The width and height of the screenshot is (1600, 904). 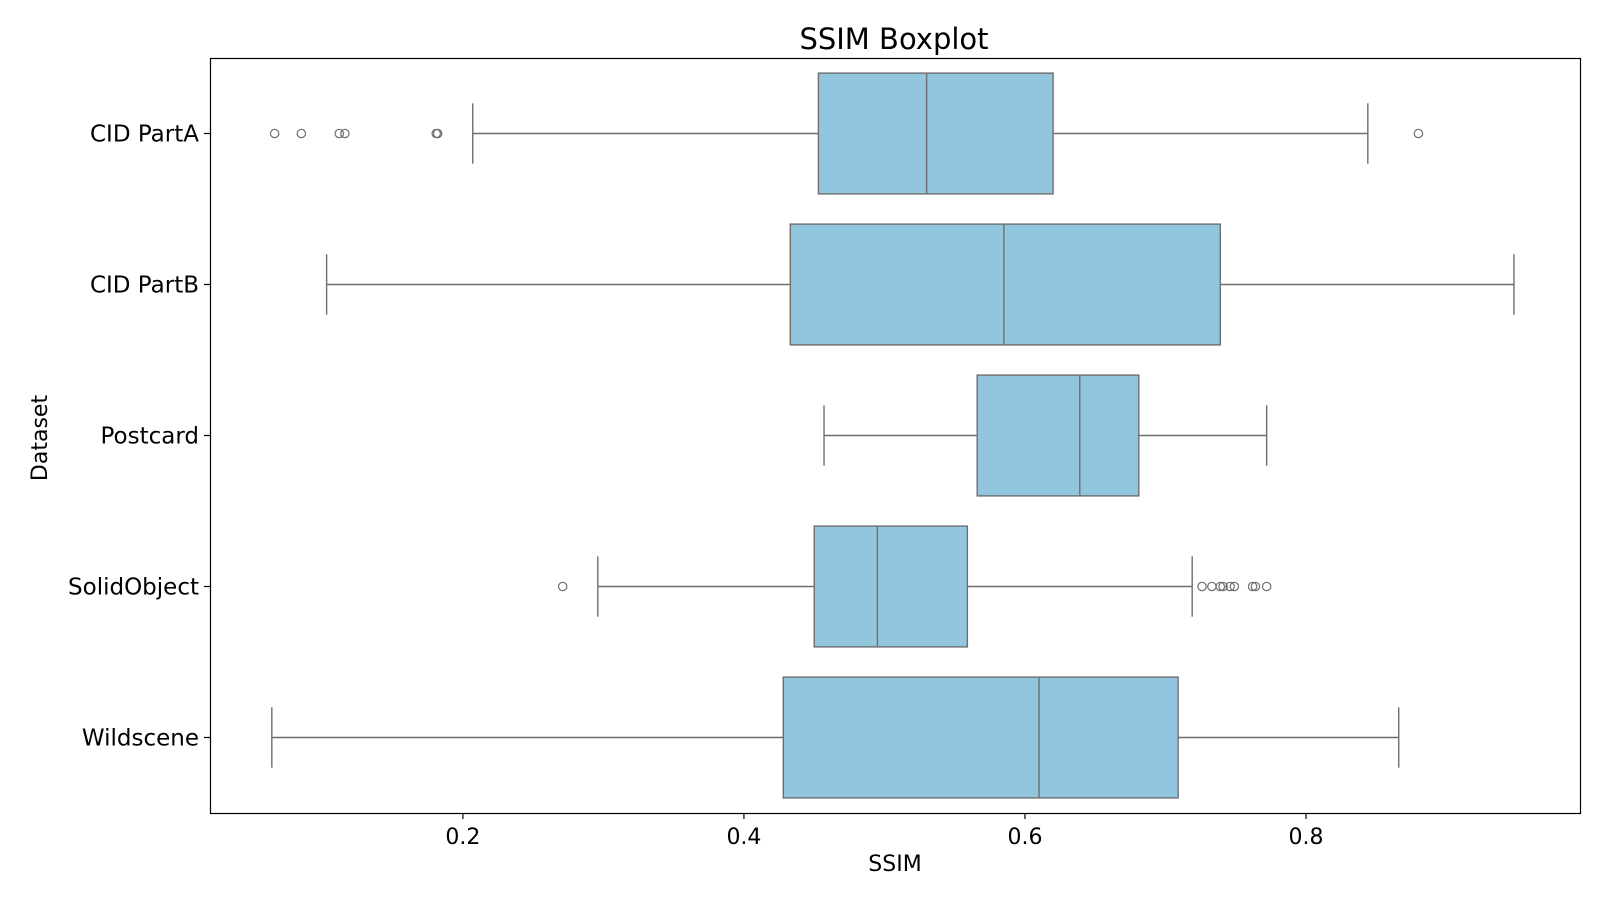 What do you see at coordinates (133, 588) in the screenshot?
I see `y-tick-label: SolidObject` at bounding box center [133, 588].